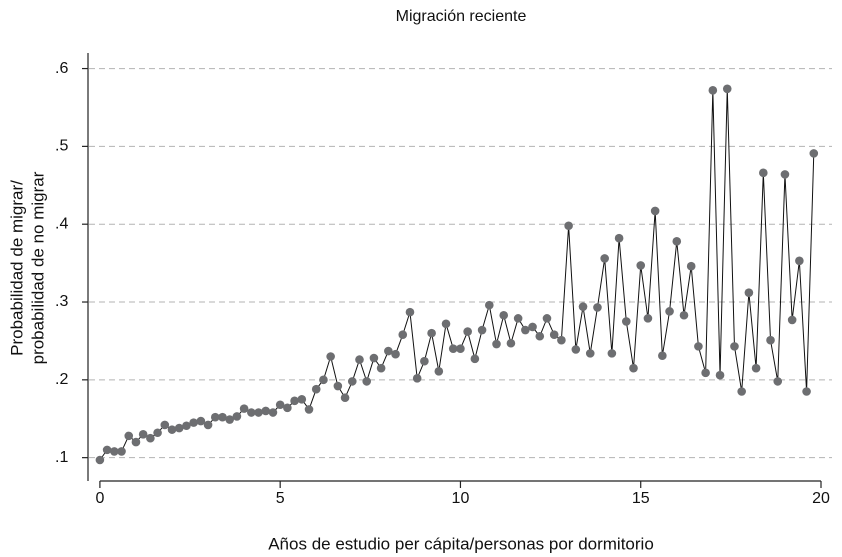 The height and width of the screenshot is (557, 842). I want to click on y-tick-label: .5, so click(61, 146).